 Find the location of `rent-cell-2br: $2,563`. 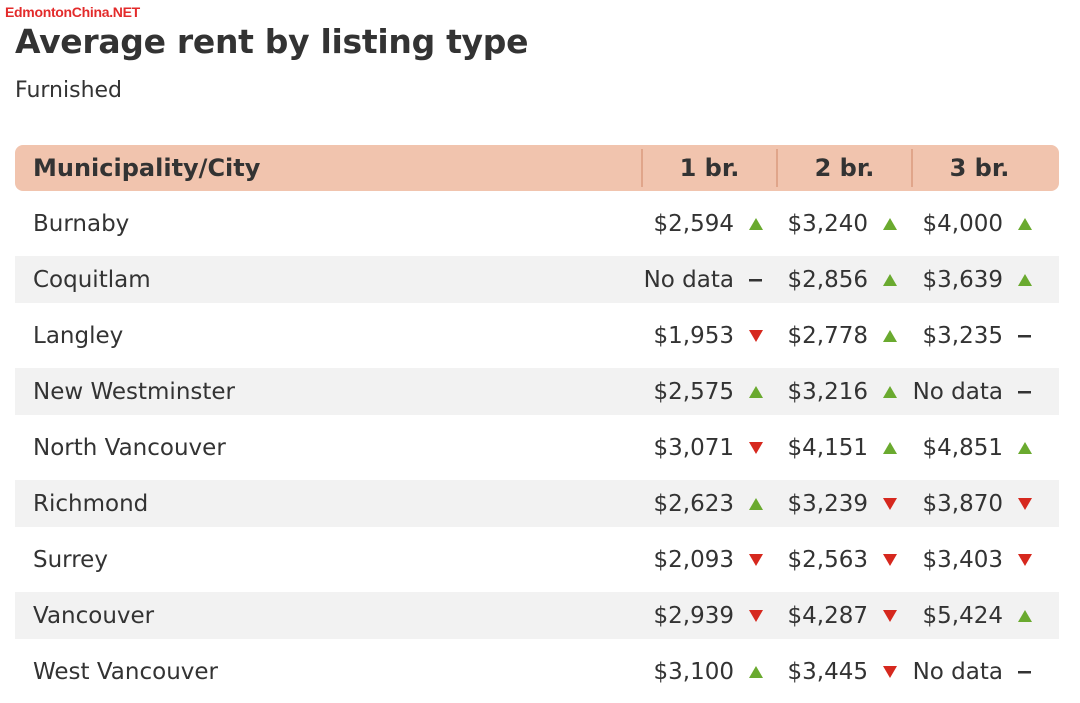

rent-cell-2br: $2,563 is located at coordinates (843, 560).